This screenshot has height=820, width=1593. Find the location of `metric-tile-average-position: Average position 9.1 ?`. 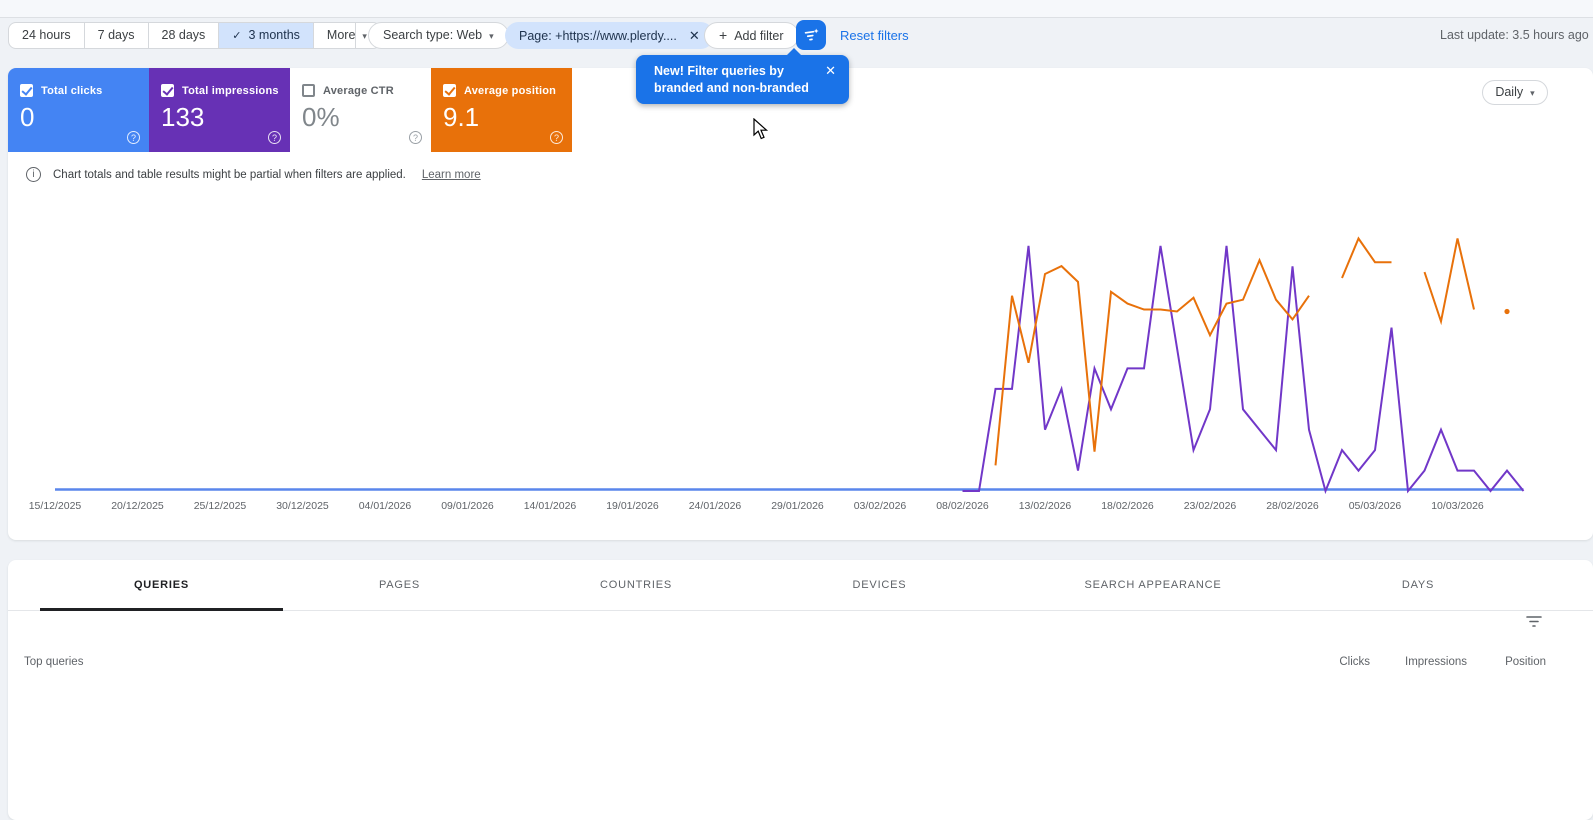

metric-tile-average-position: Average position 9.1 ? is located at coordinates (501, 110).